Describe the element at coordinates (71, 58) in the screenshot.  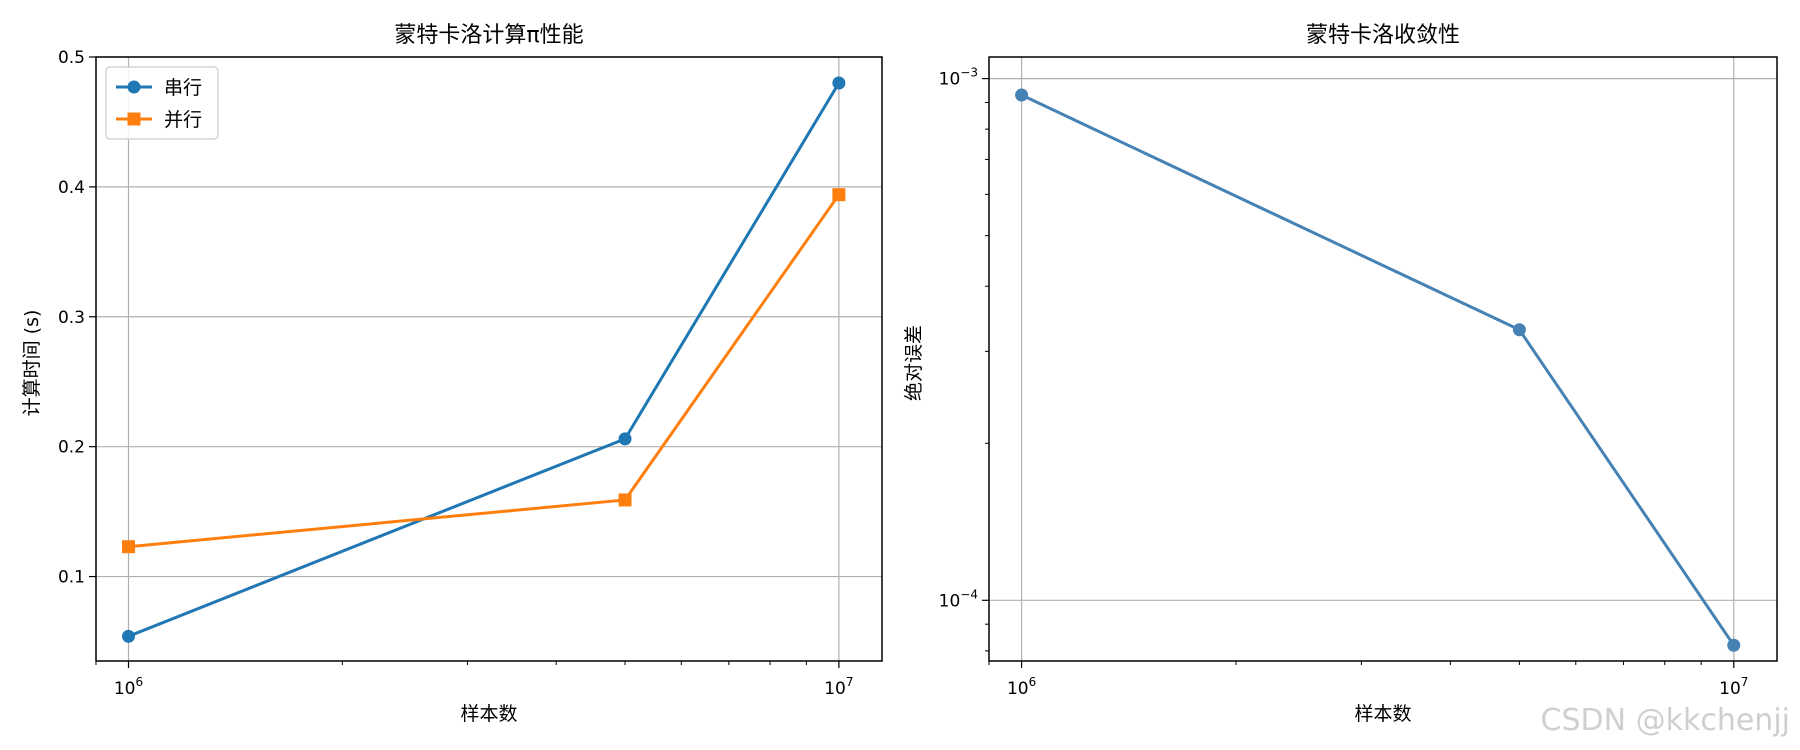
I see `y-tick-label: 0.5` at that location.